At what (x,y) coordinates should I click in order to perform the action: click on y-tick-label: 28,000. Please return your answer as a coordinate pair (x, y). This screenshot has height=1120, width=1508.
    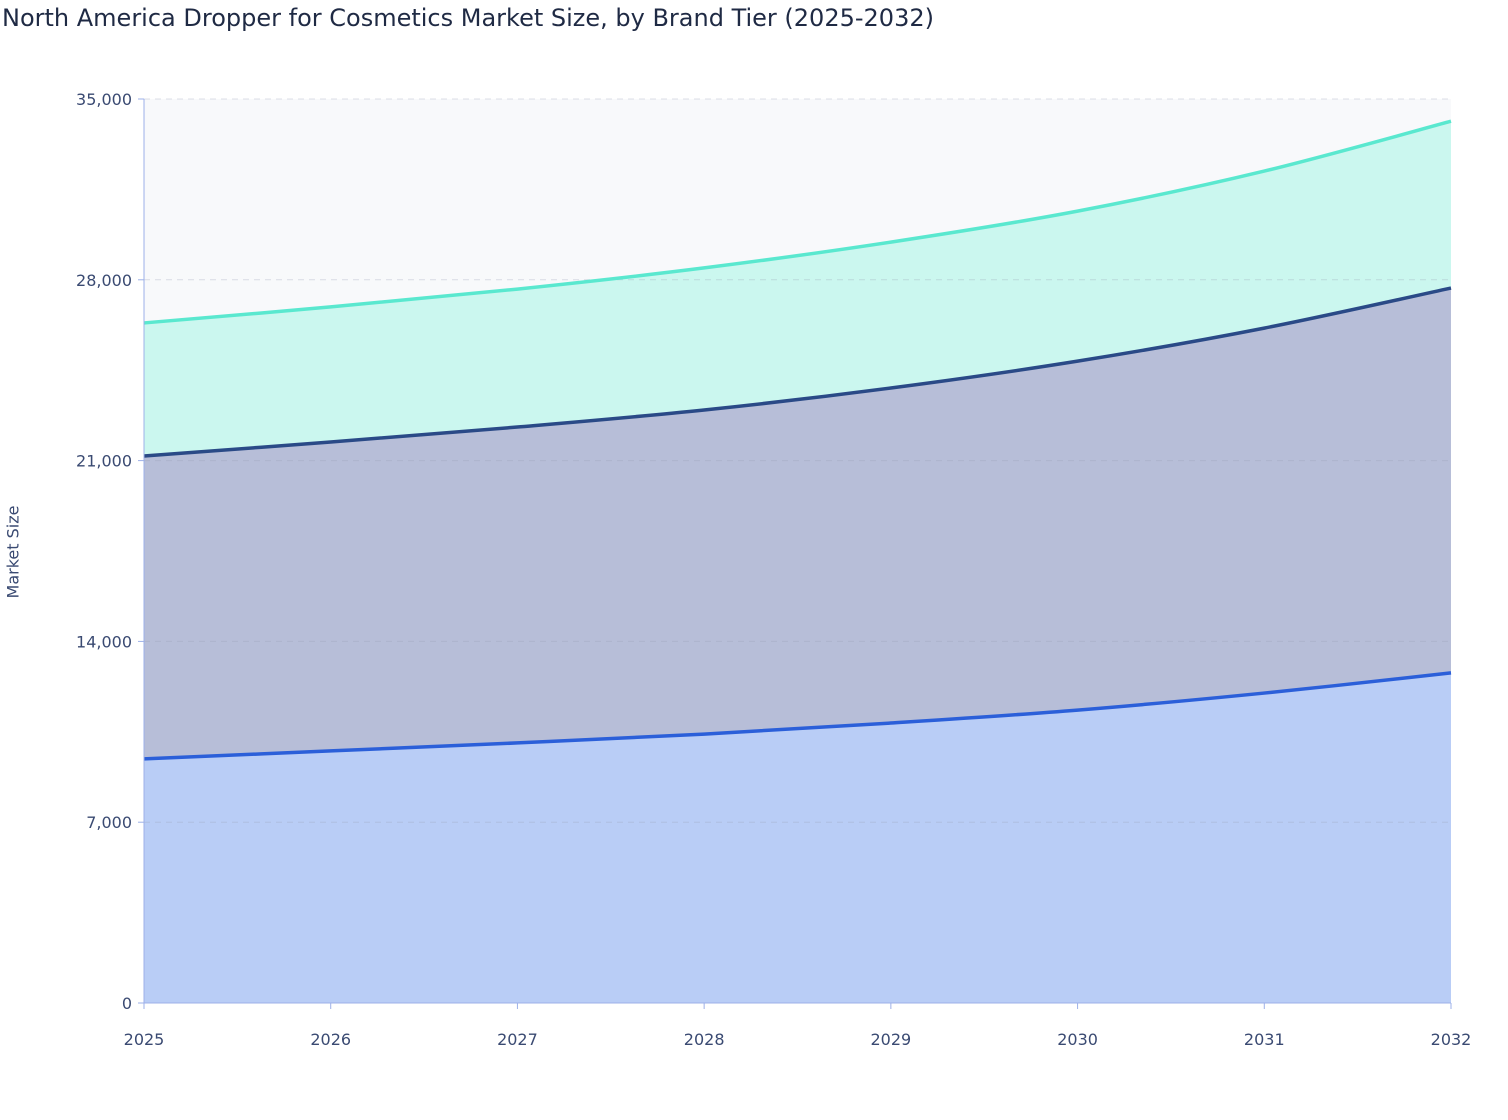
    Looking at the image, I should click on (104, 280).